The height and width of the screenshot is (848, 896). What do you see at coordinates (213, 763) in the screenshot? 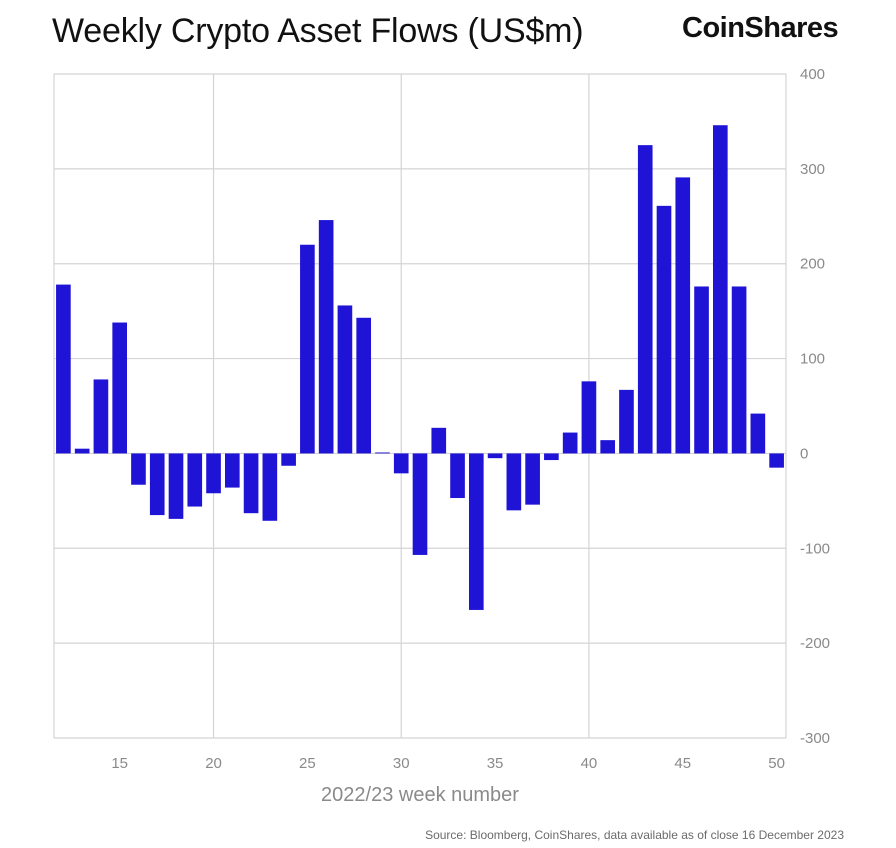
I see `x-tick-label: 20` at bounding box center [213, 763].